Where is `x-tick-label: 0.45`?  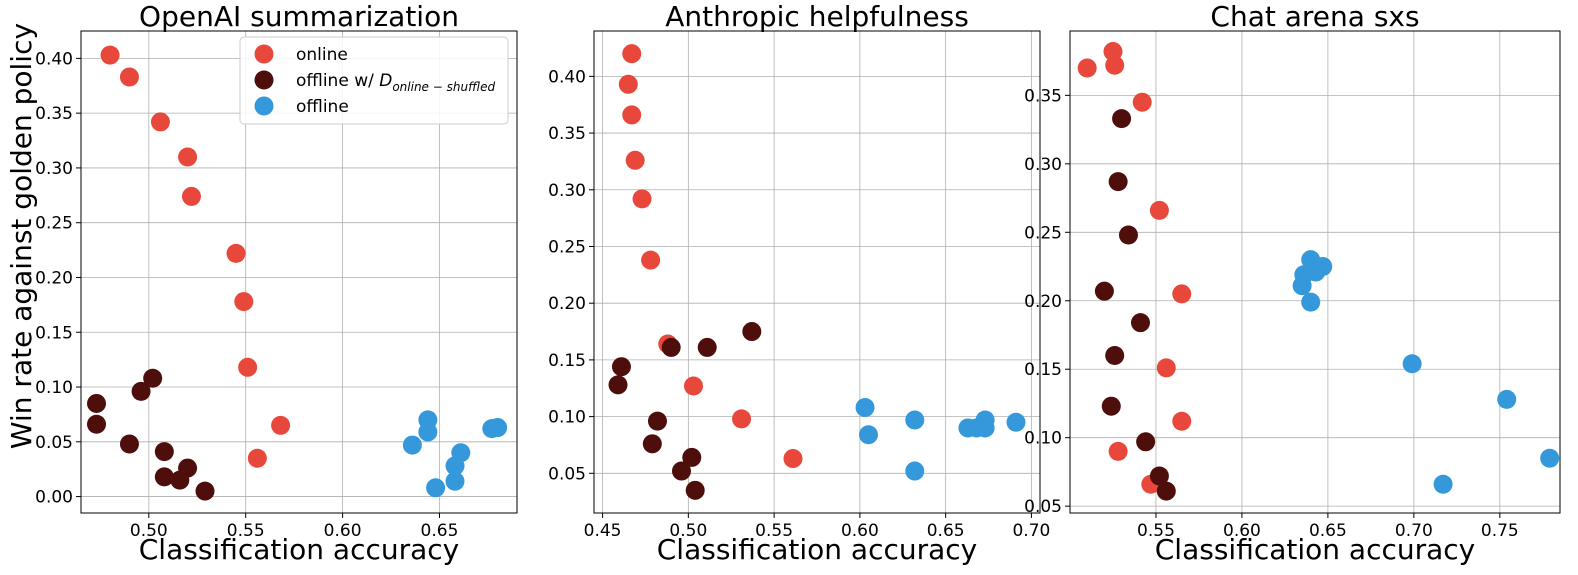
x-tick-label: 0.45 is located at coordinates (603, 531).